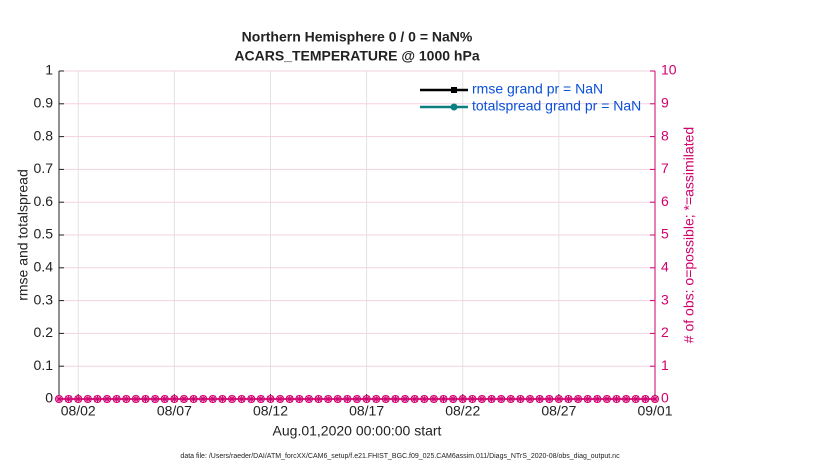 This screenshot has width=830, height=470. Describe the element at coordinates (665, 234) in the screenshot. I see `y2-tick-label: 5` at that location.